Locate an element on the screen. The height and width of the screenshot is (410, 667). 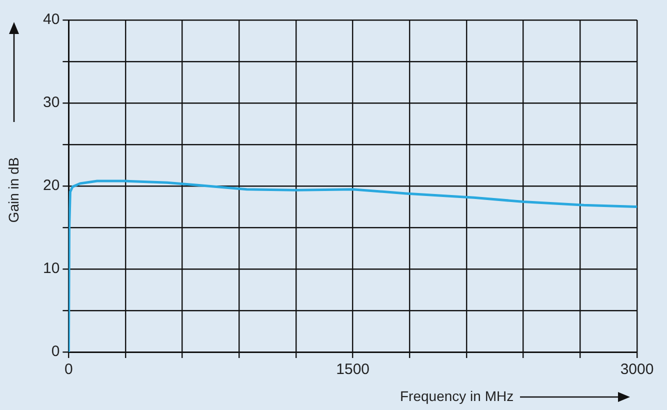
y-tick-label: 0 is located at coordinates (55, 351).